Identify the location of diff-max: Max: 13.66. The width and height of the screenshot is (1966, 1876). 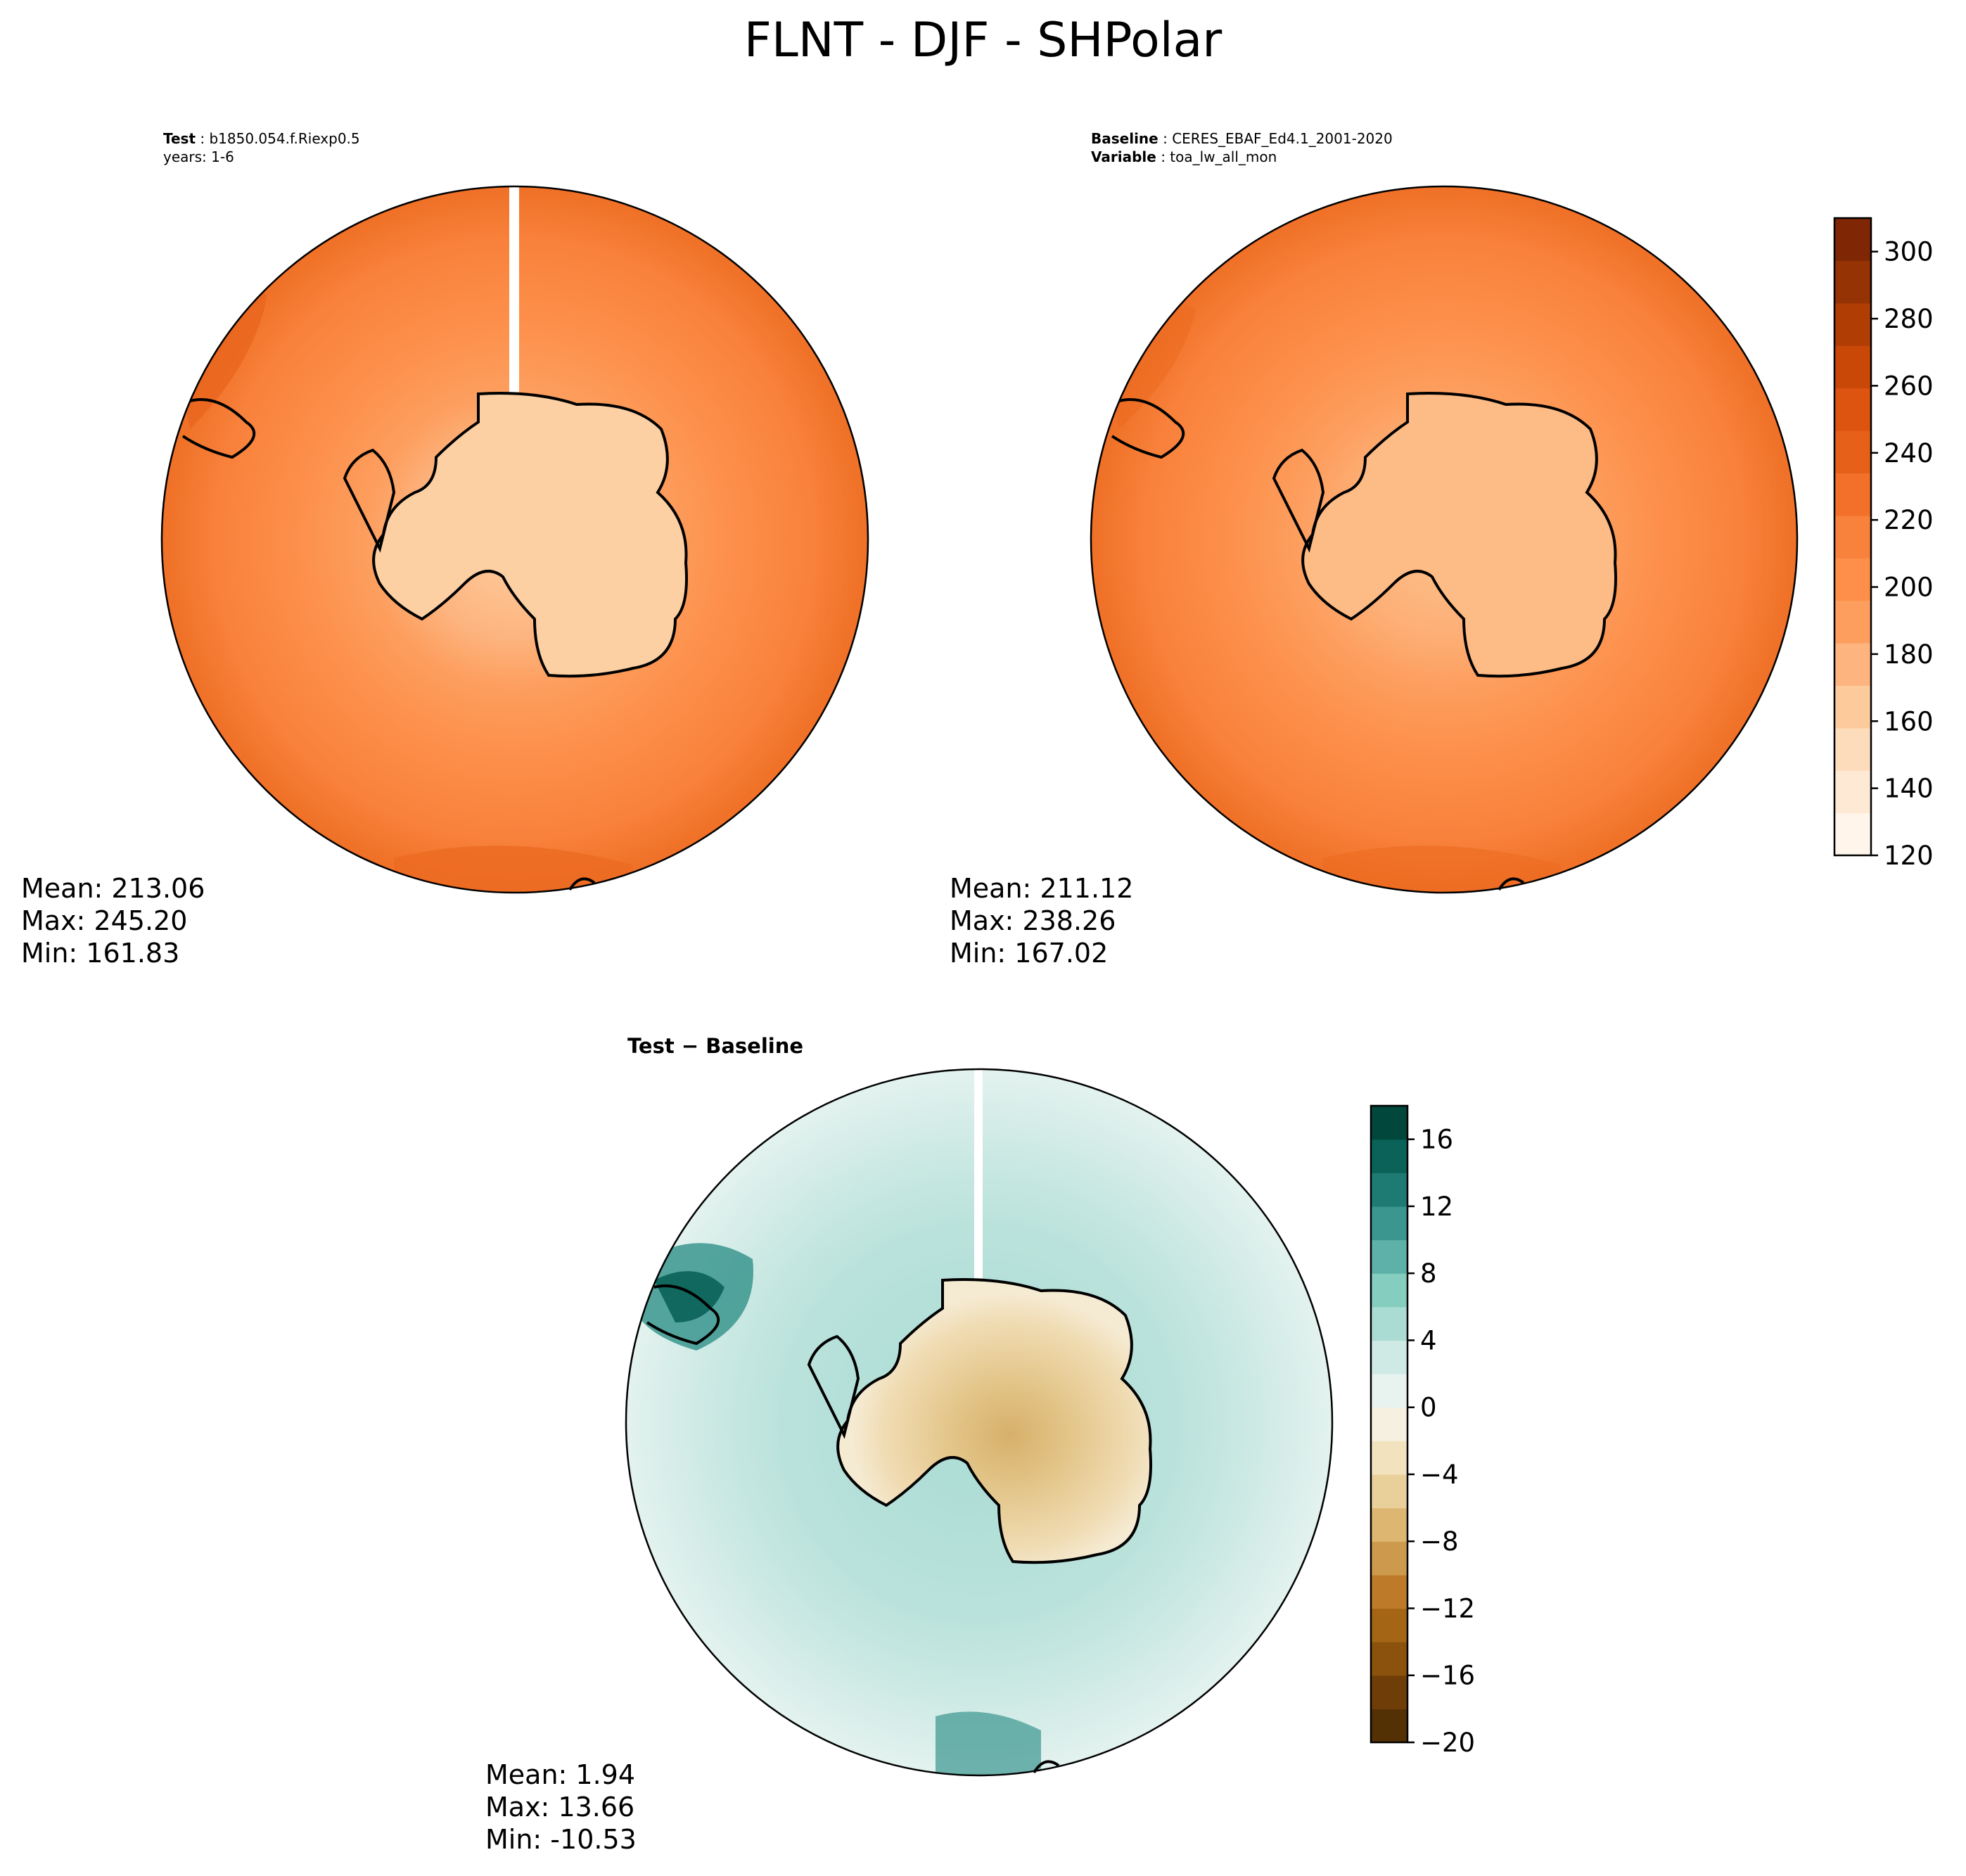
(560, 1808).